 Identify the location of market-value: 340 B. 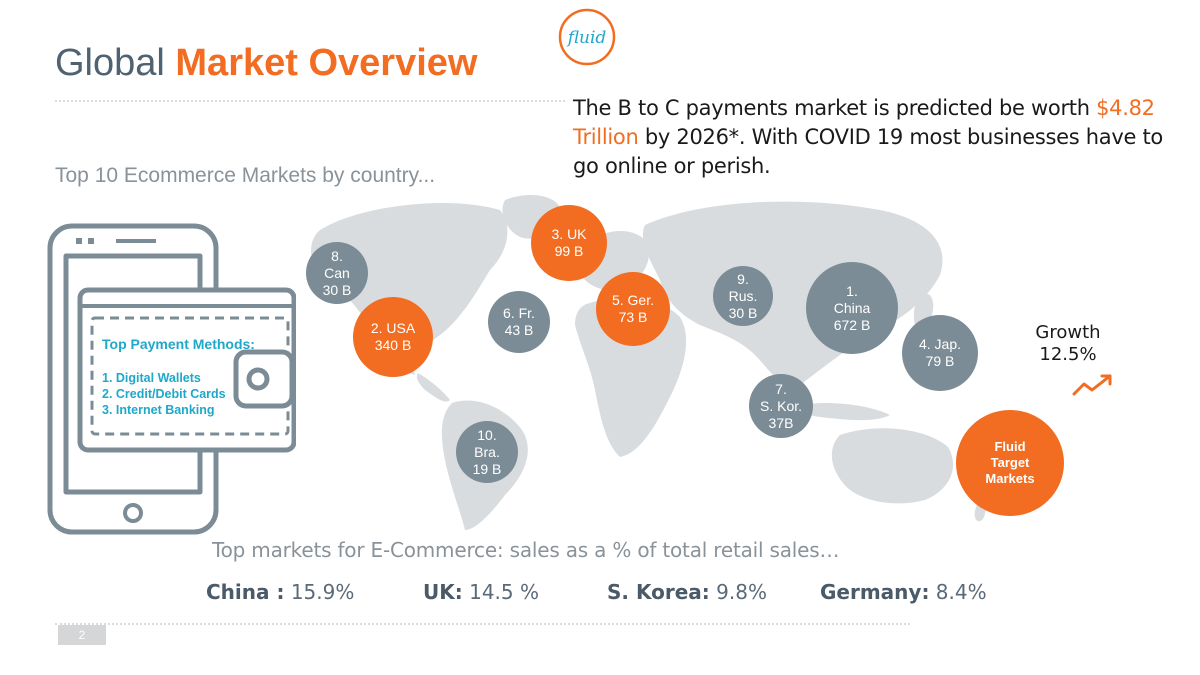
(393, 345).